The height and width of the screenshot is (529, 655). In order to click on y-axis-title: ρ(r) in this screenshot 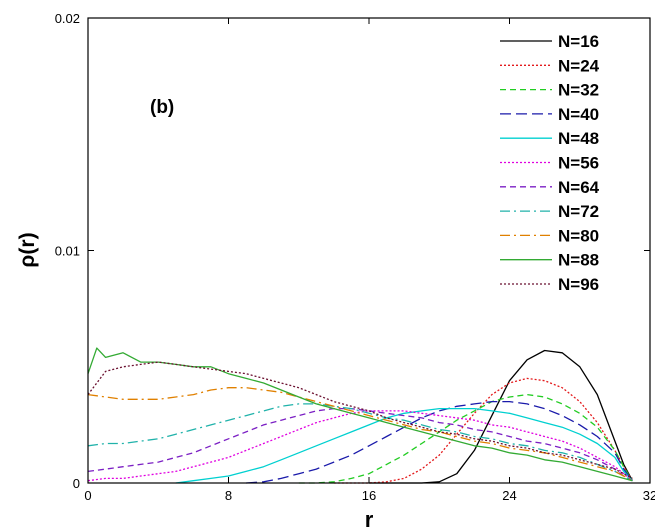, I will do `click(27, 249)`.